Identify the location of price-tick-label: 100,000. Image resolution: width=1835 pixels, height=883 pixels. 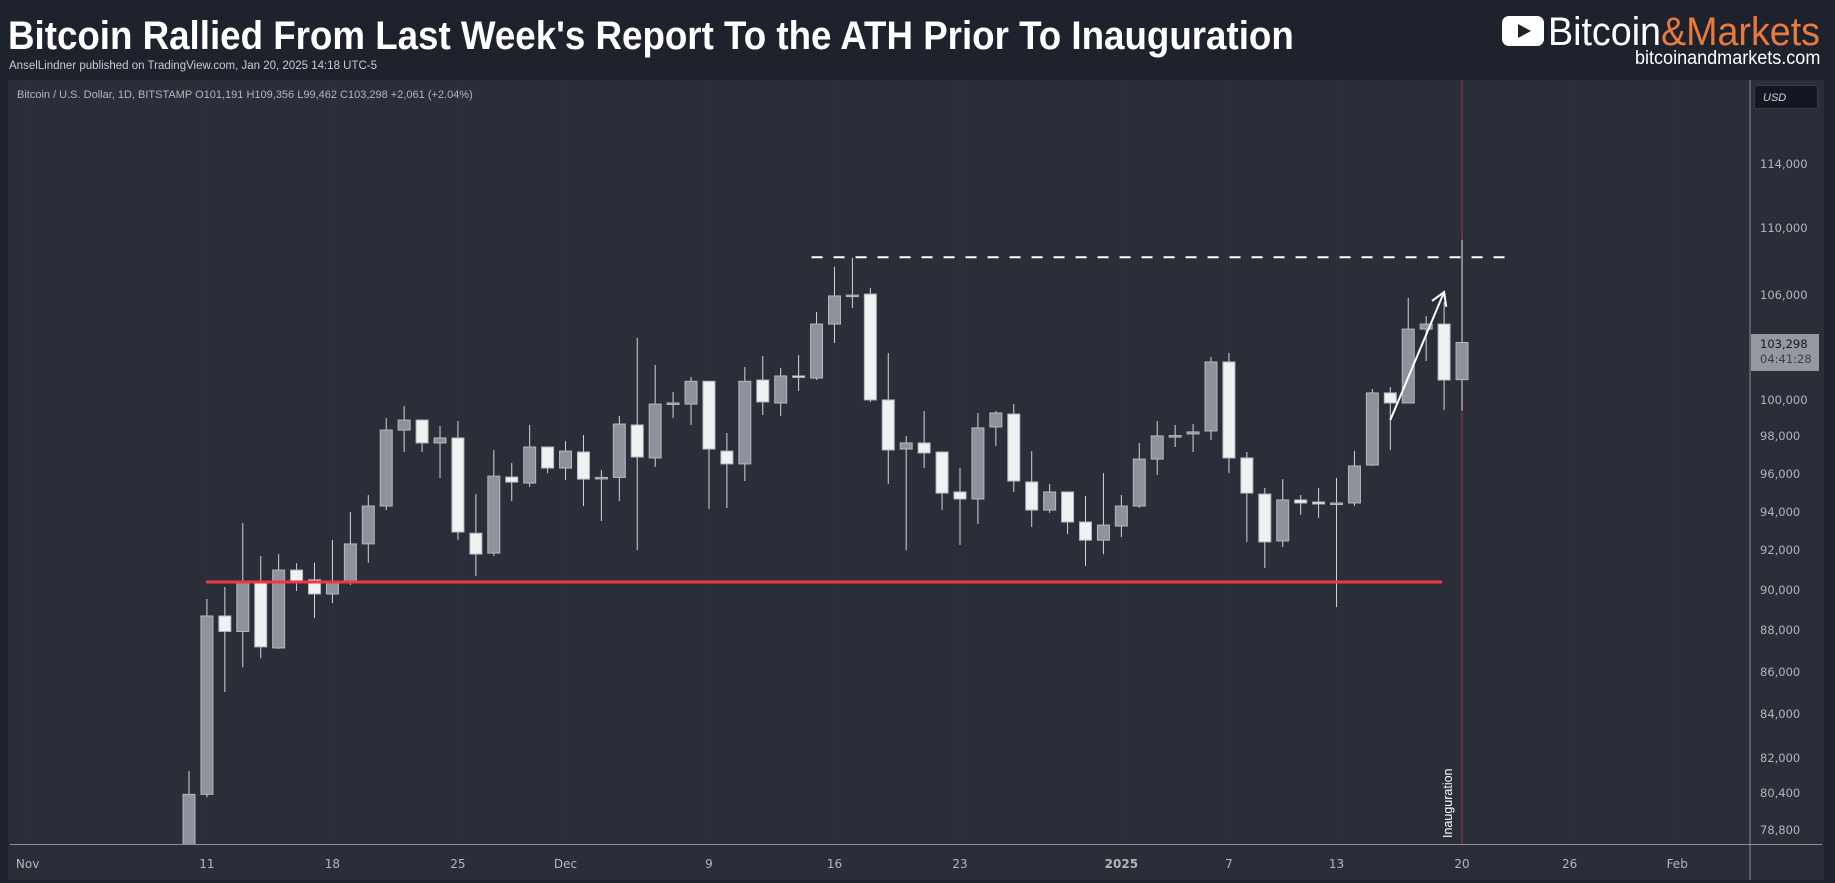
(1784, 400).